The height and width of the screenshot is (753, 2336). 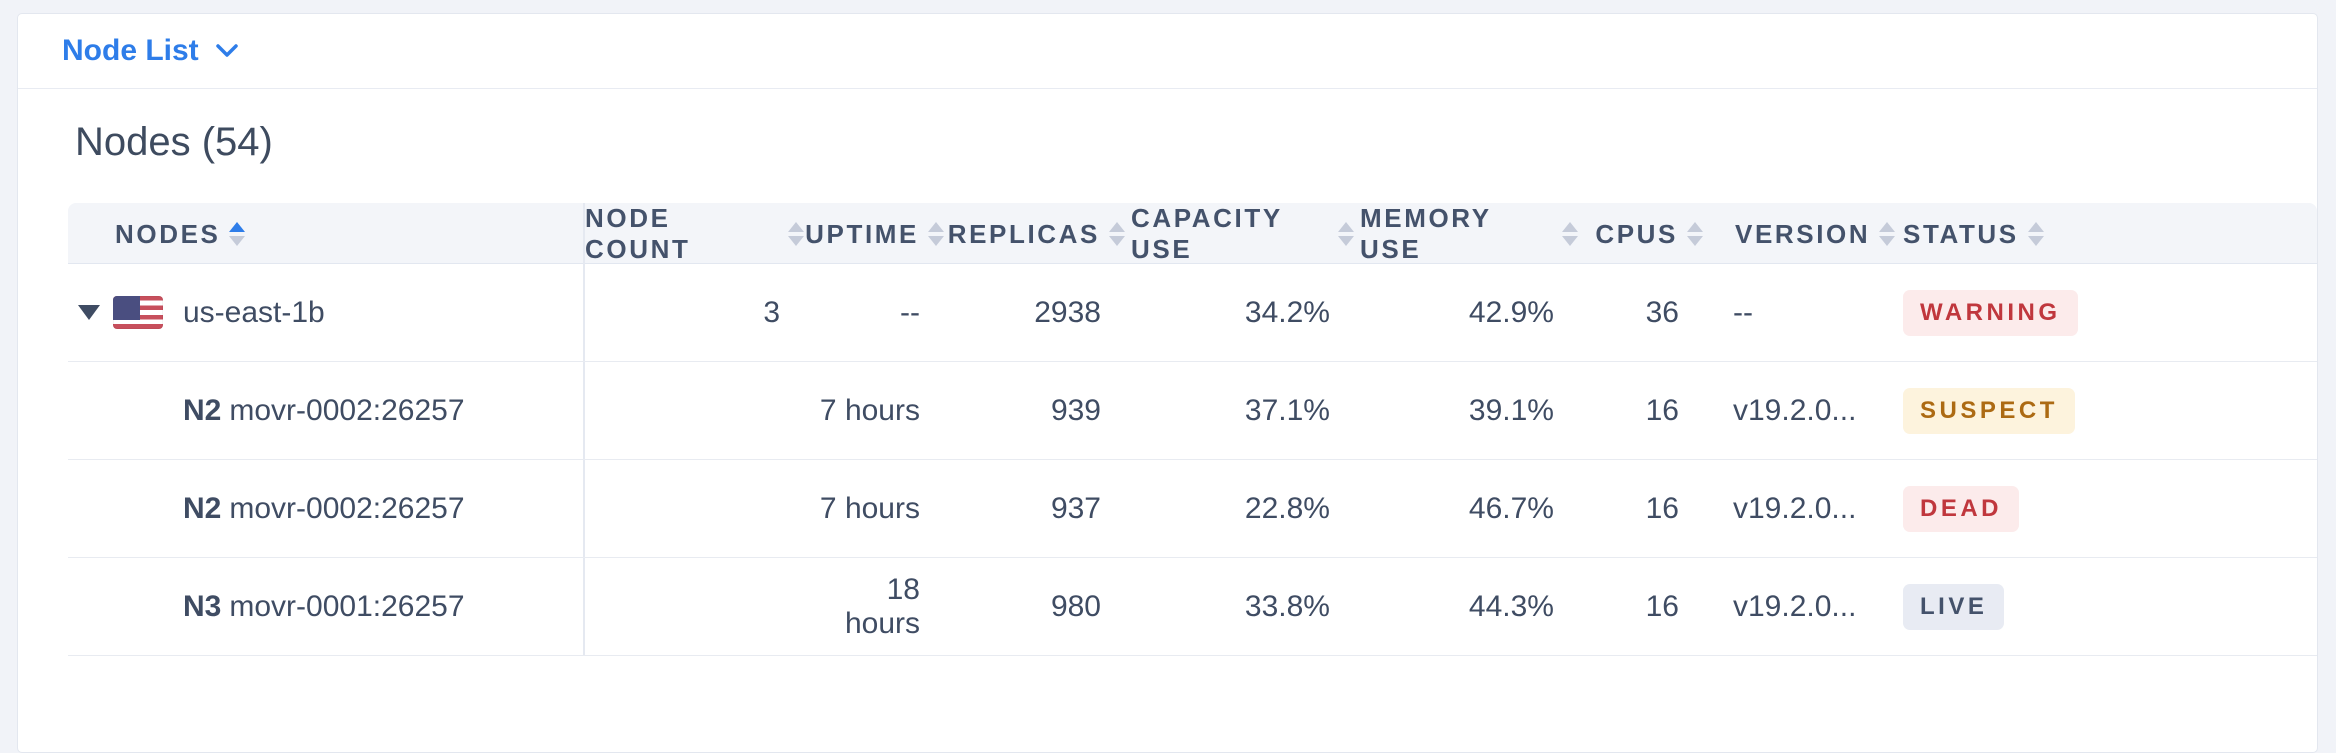 I want to click on view-selector-dropdown: Node List, so click(x=150, y=51).